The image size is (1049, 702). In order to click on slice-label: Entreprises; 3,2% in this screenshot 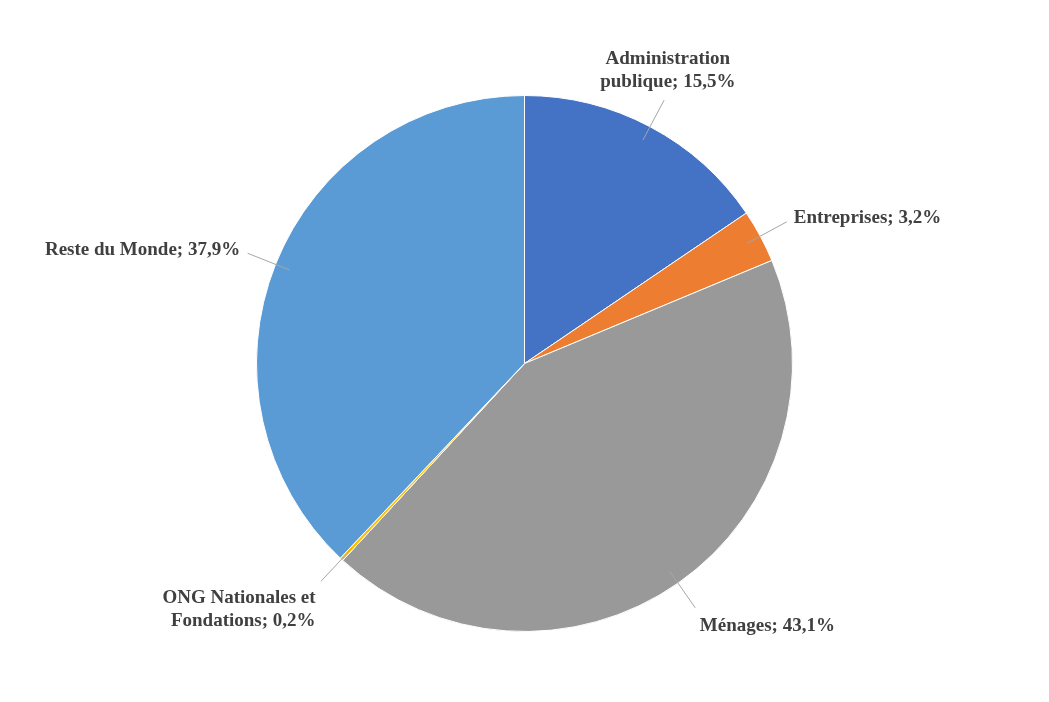, I will do `click(867, 216)`.